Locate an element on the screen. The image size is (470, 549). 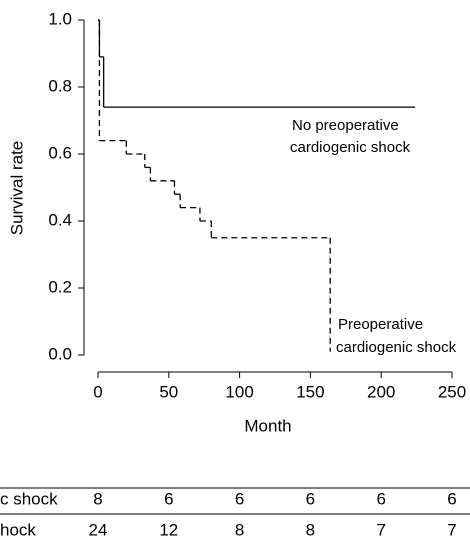
y-tick-label: 0.2 is located at coordinates (60, 286).